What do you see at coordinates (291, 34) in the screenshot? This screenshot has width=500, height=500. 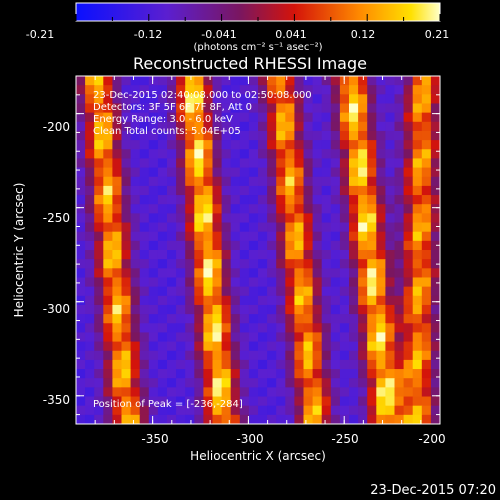 I see `colorbar-tick-label: 0.041` at bounding box center [291, 34].